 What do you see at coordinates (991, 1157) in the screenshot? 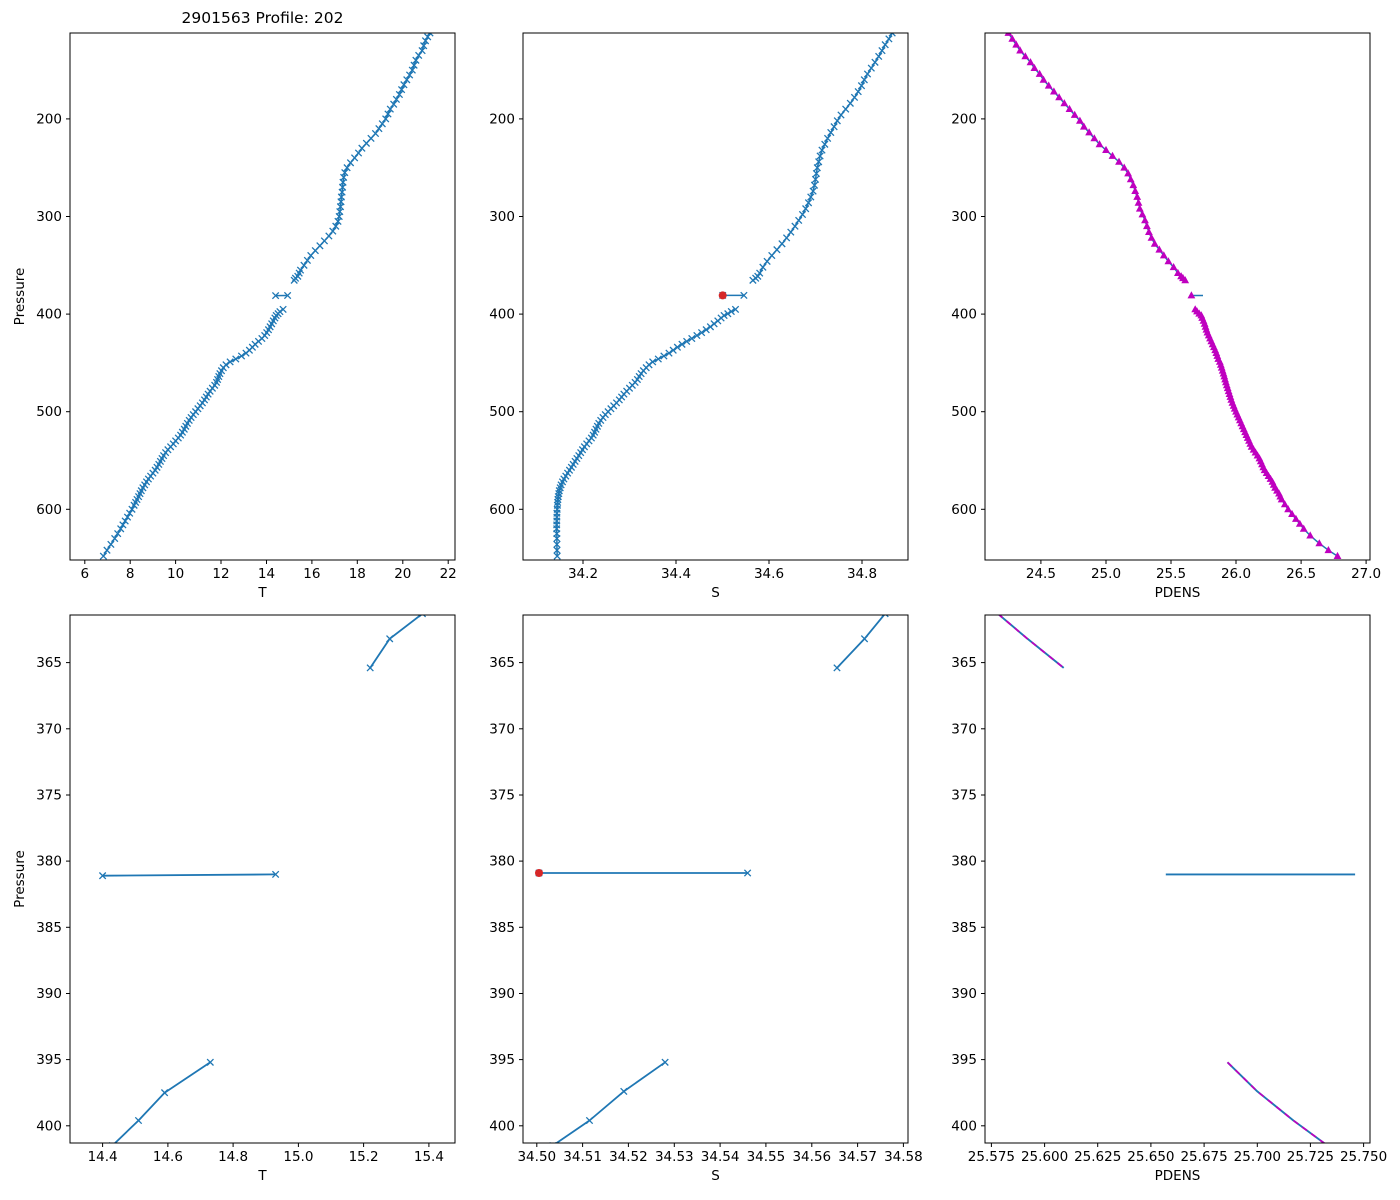
I see `x-tick-label: 25.575` at bounding box center [991, 1157].